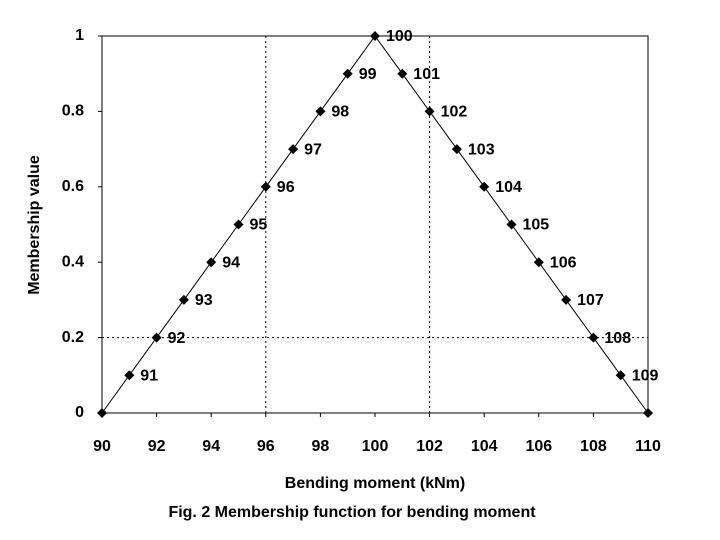 This screenshot has width=720, height=540. What do you see at coordinates (375, 446) in the screenshot?
I see `x-tick-label: 100` at bounding box center [375, 446].